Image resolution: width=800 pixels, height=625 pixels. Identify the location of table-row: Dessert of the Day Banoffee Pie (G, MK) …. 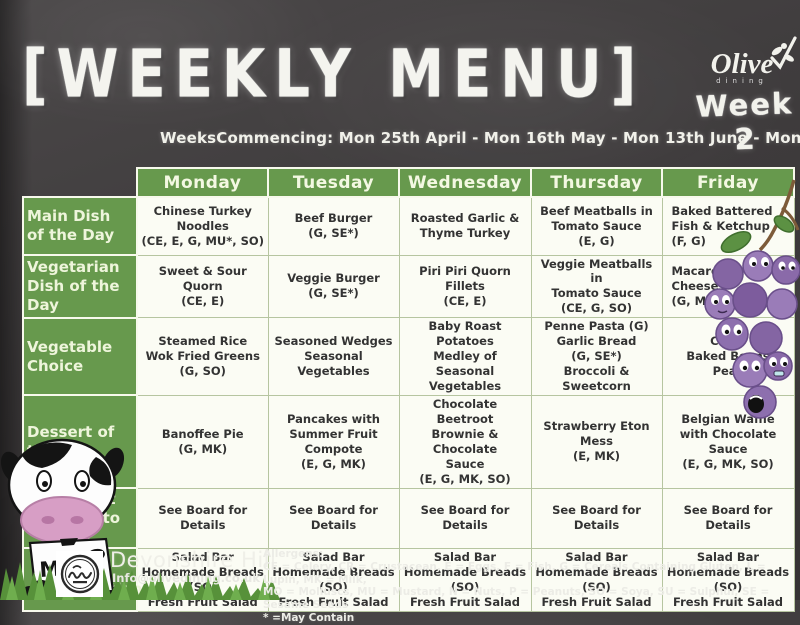
(408, 442).